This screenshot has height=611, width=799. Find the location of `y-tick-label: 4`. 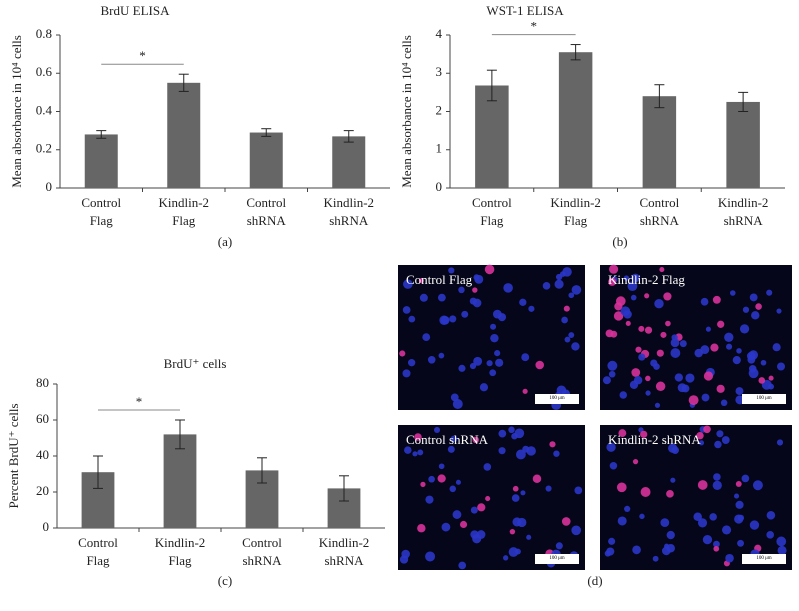

y-tick-label: 4 is located at coordinates (439, 33).